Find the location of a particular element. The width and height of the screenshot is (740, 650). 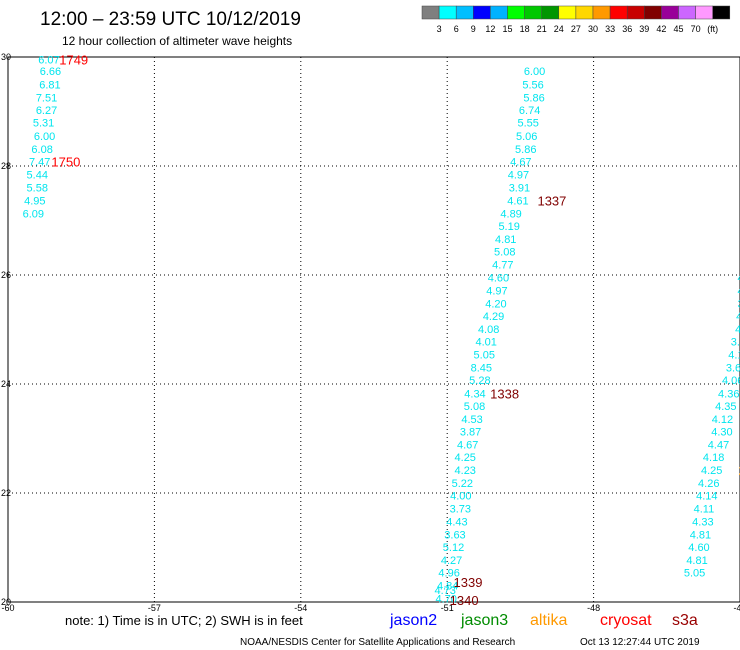

y-tick-label: 26 is located at coordinates (6, 275).